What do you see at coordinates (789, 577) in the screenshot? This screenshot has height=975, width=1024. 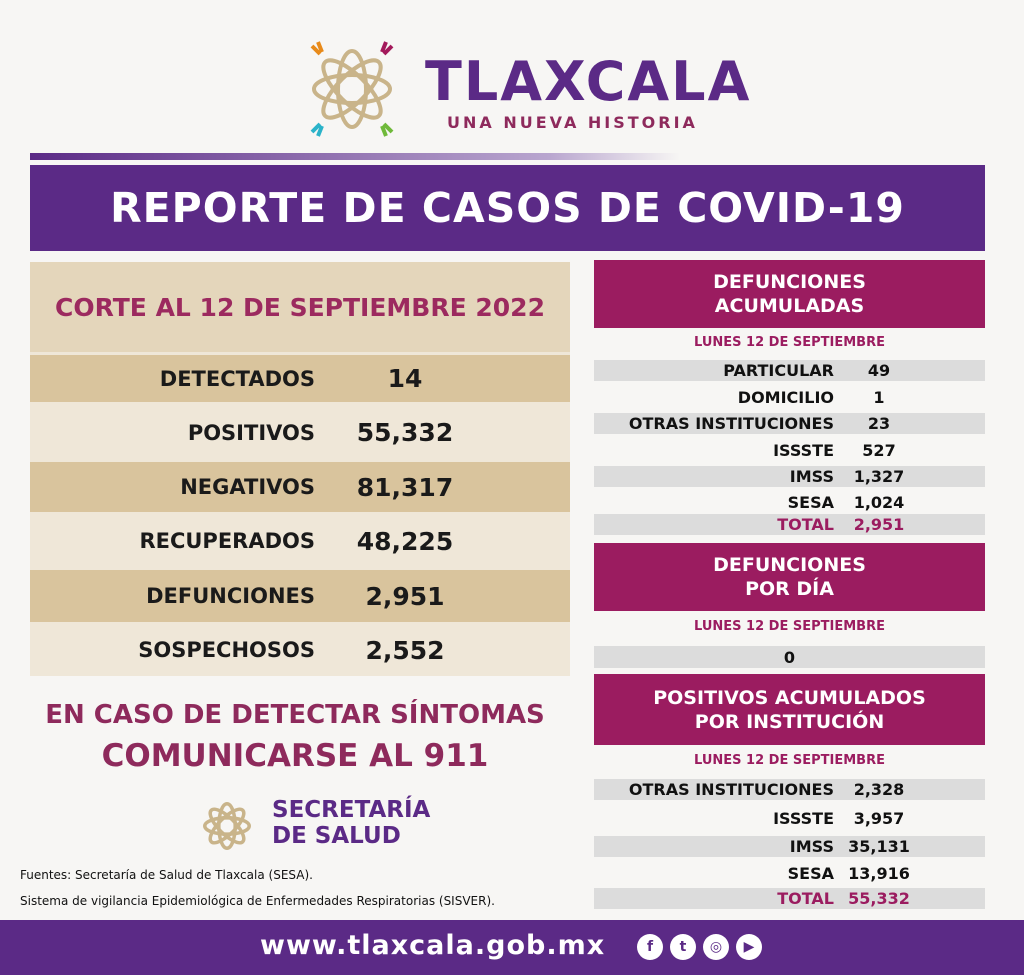 I see `deaths-per-day-header: DEFUNCIONES POR DÍA` at bounding box center [789, 577].